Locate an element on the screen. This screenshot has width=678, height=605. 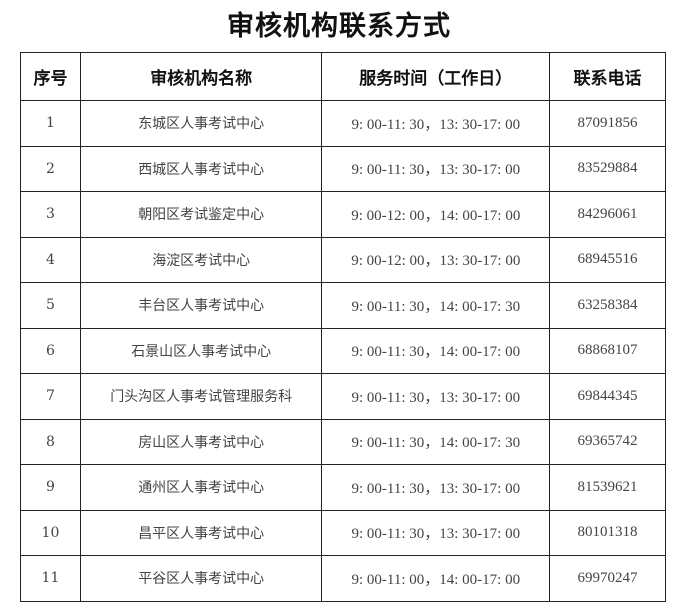
cell-no: 3 is located at coordinates (50, 214).